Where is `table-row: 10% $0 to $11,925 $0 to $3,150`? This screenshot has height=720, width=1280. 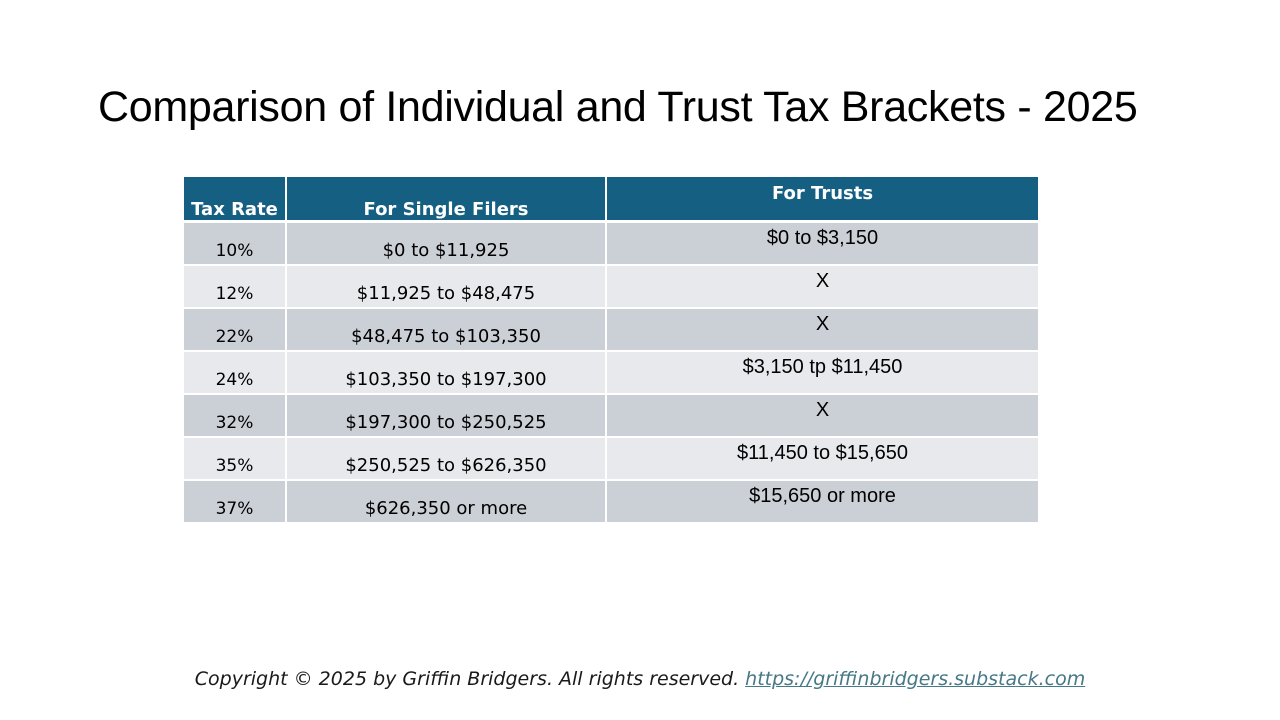
table-row: 10% $0 to $11,925 $0 to $3,150 is located at coordinates (611, 243).